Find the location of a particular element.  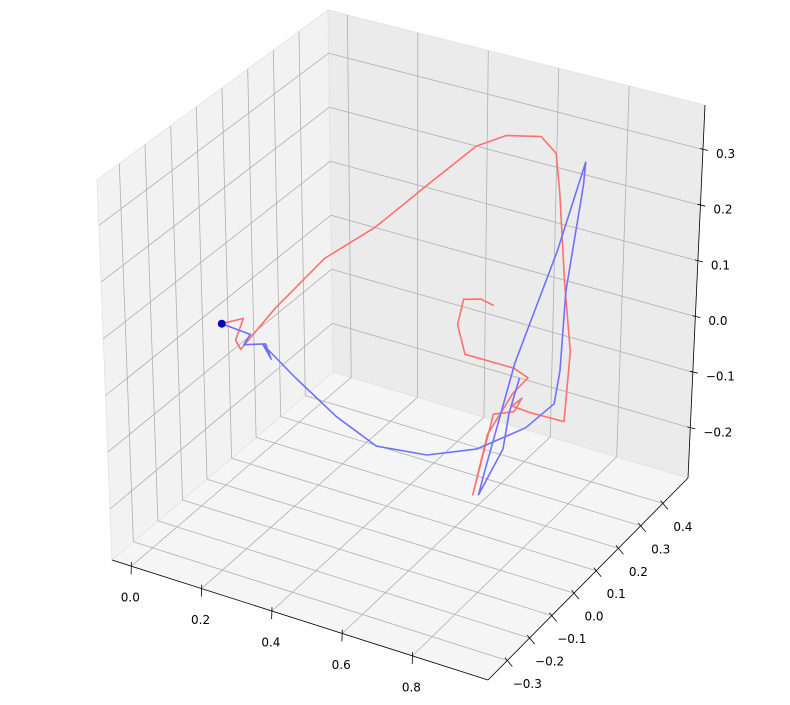

z-tick-label: 0.0 is located at coordinates (717, 321).